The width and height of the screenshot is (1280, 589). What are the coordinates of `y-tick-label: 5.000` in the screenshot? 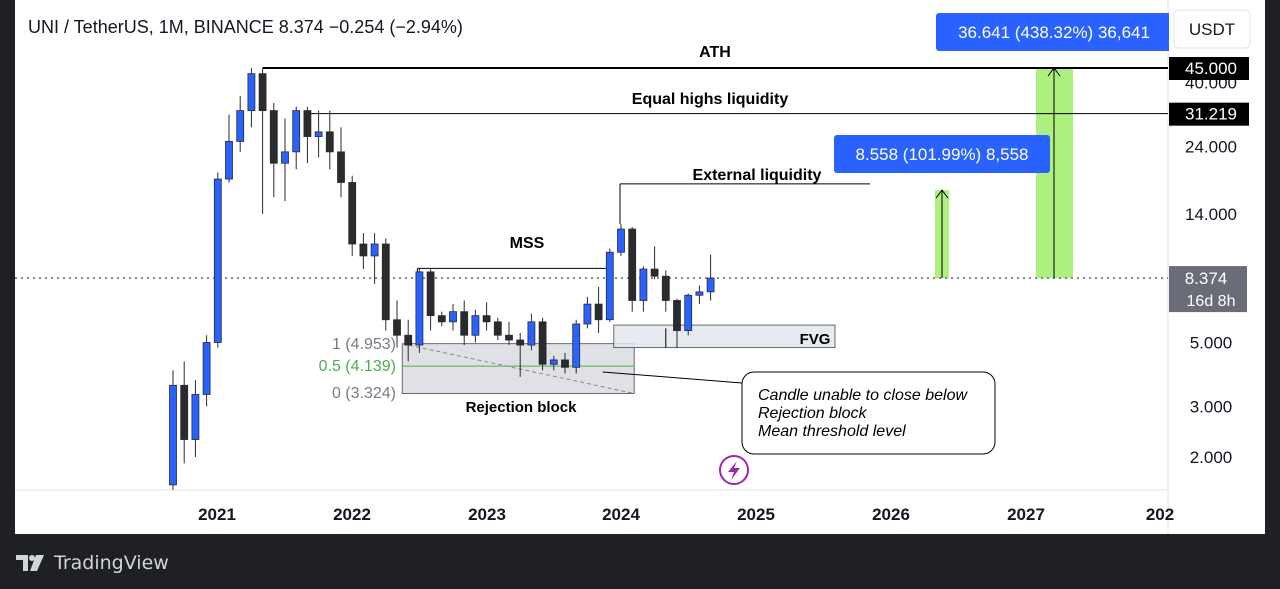 It's located at (1211, 343).